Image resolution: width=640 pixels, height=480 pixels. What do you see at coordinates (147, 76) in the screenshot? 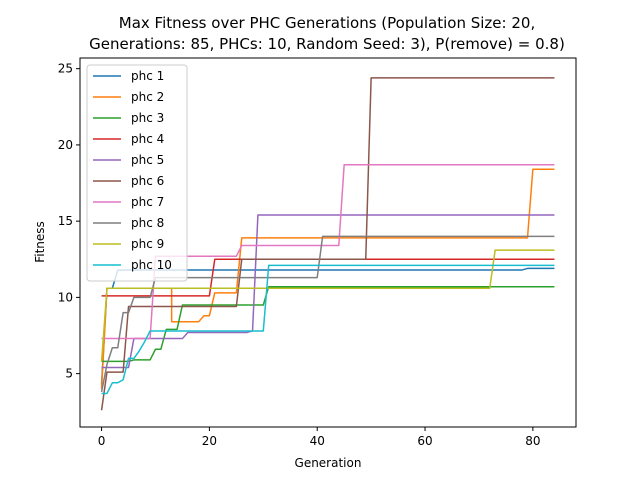
I see `legend-label-phc-1: phc 1` at bounding box center [147, 76].